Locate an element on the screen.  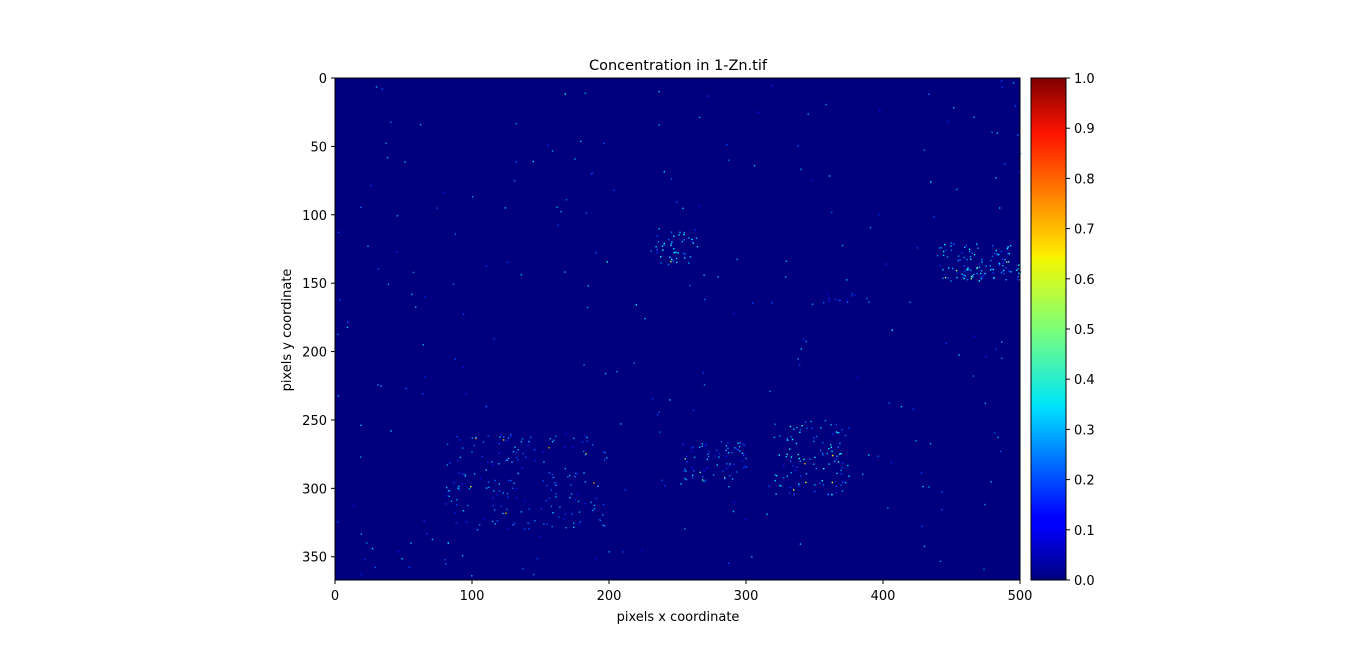
colorbar-ticks: 0.0 0.1 0.2 0.3 0.4 0.5 0.6 0.7 0.8 0.9 1.0 is located at coordinates (1080, 330).